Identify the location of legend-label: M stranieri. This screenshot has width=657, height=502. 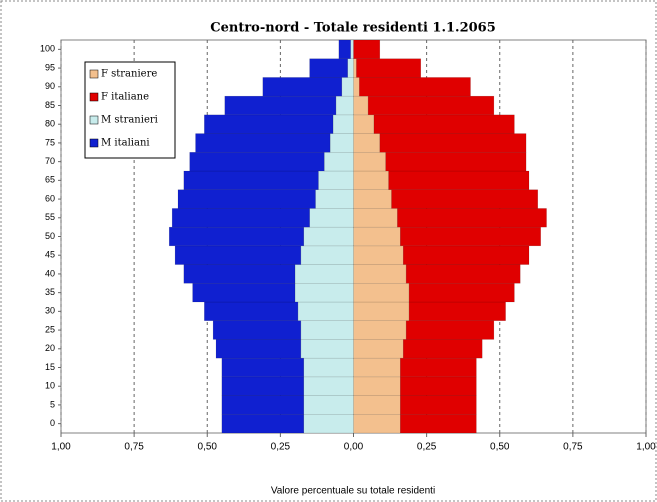
(129, 120).